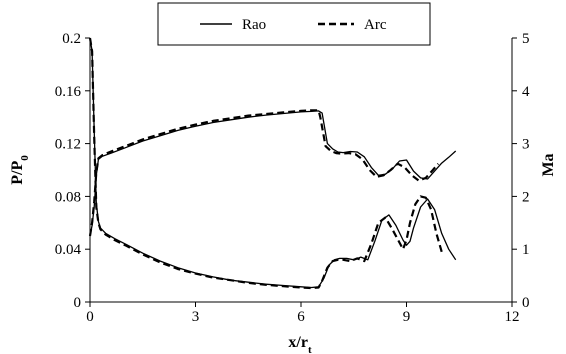 The image size is (566, 354). What do you see at coordinates (68, 250) in the screenshot?
I see `y-left-tick-label: 0.04` at bounding box center [68, 250].